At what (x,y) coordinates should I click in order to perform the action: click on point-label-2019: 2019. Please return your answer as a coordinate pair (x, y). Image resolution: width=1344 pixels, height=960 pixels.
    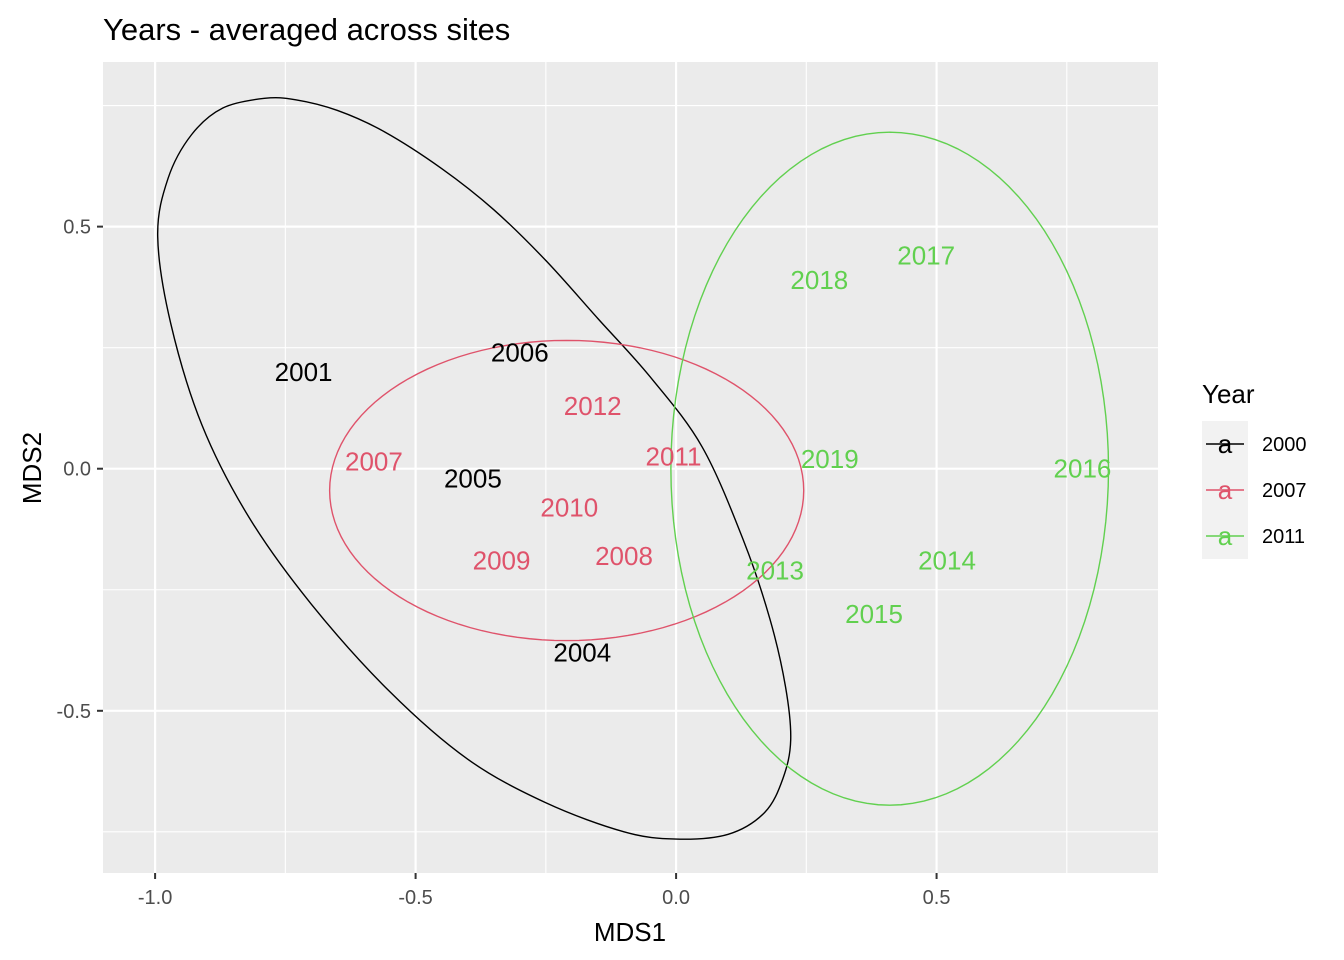
    Looking at the image, I should click on (830, 459).